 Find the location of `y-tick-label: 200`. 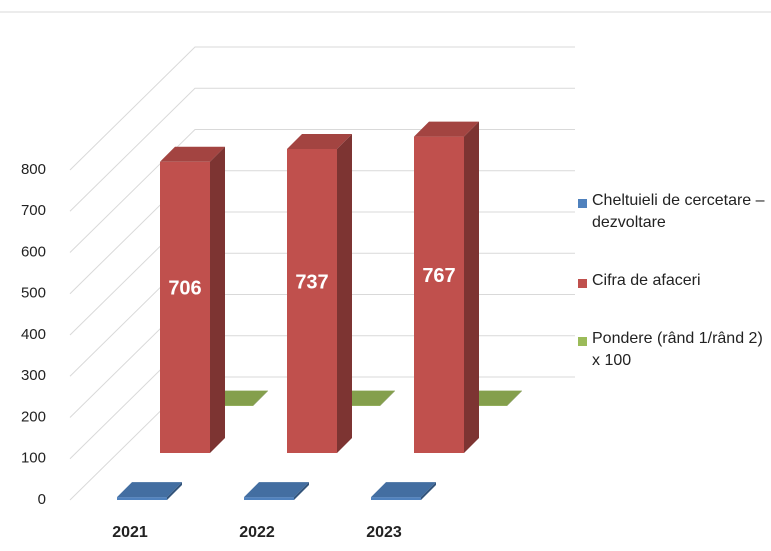

y-tick-label: 200 is located at coordinates (33, 416).